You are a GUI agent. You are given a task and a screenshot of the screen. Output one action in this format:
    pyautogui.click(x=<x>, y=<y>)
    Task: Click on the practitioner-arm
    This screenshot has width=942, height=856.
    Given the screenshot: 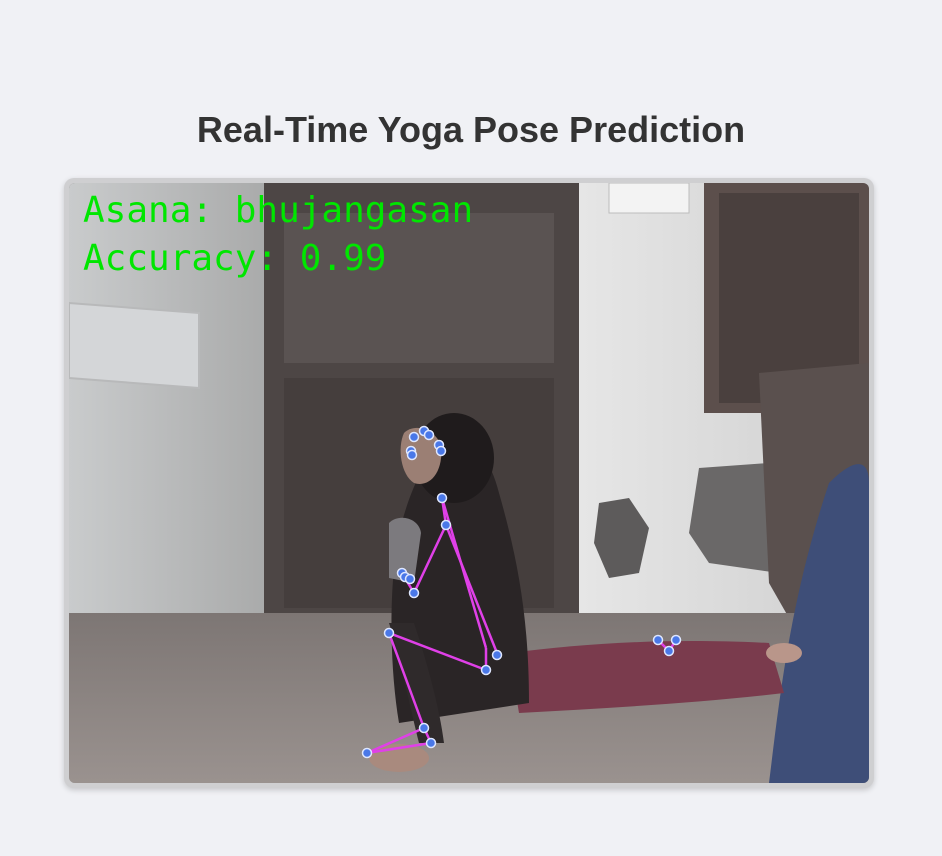 What is the action you would take?
    pyautogui.click(x=416, y=683)
    